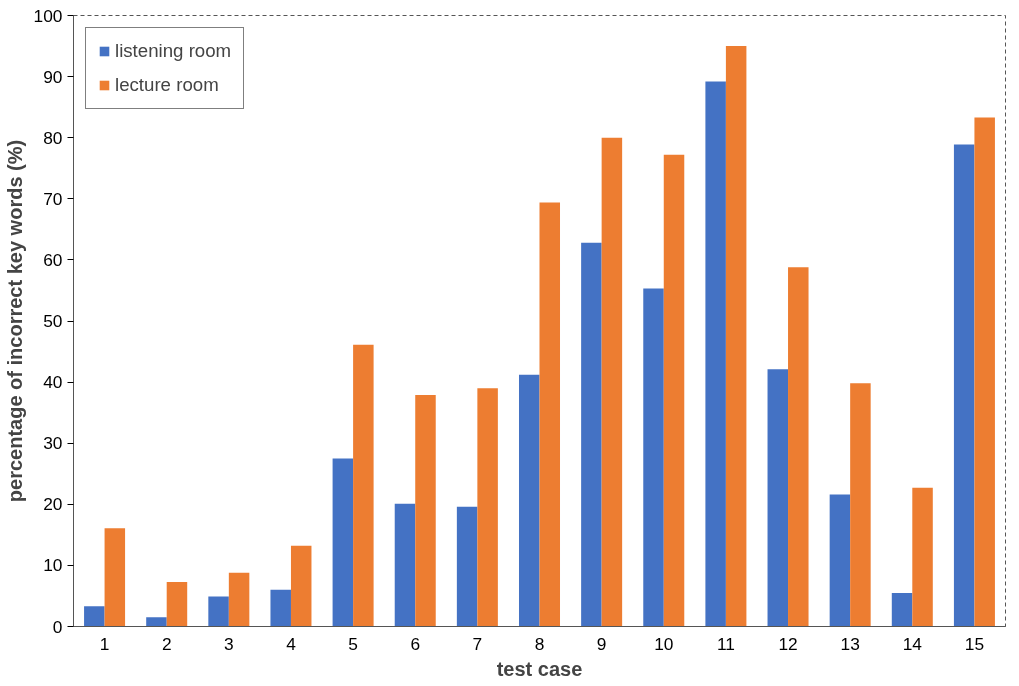  I want to click on y-tick-label: 30, so click(53, 443).